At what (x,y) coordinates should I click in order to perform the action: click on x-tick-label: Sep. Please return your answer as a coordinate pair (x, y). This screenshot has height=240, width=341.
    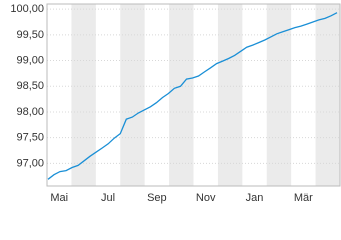
    Looking at the image, I should click on (157, 198).